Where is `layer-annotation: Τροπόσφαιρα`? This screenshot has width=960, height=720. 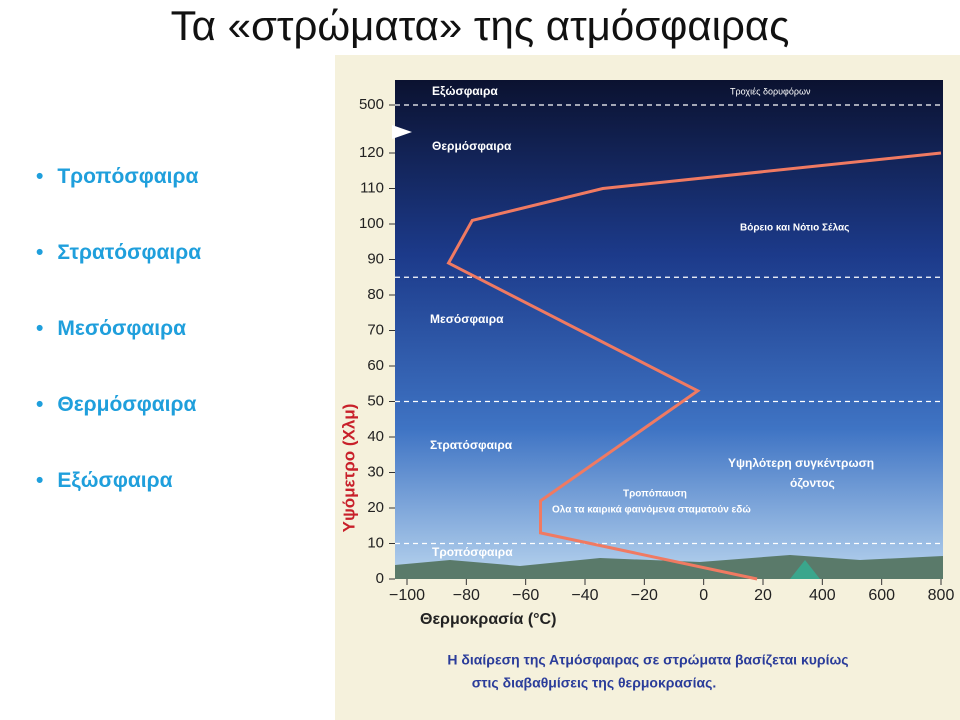
layer-annotation: Τροπόσφαιρα is located at coordinates (472, 552).